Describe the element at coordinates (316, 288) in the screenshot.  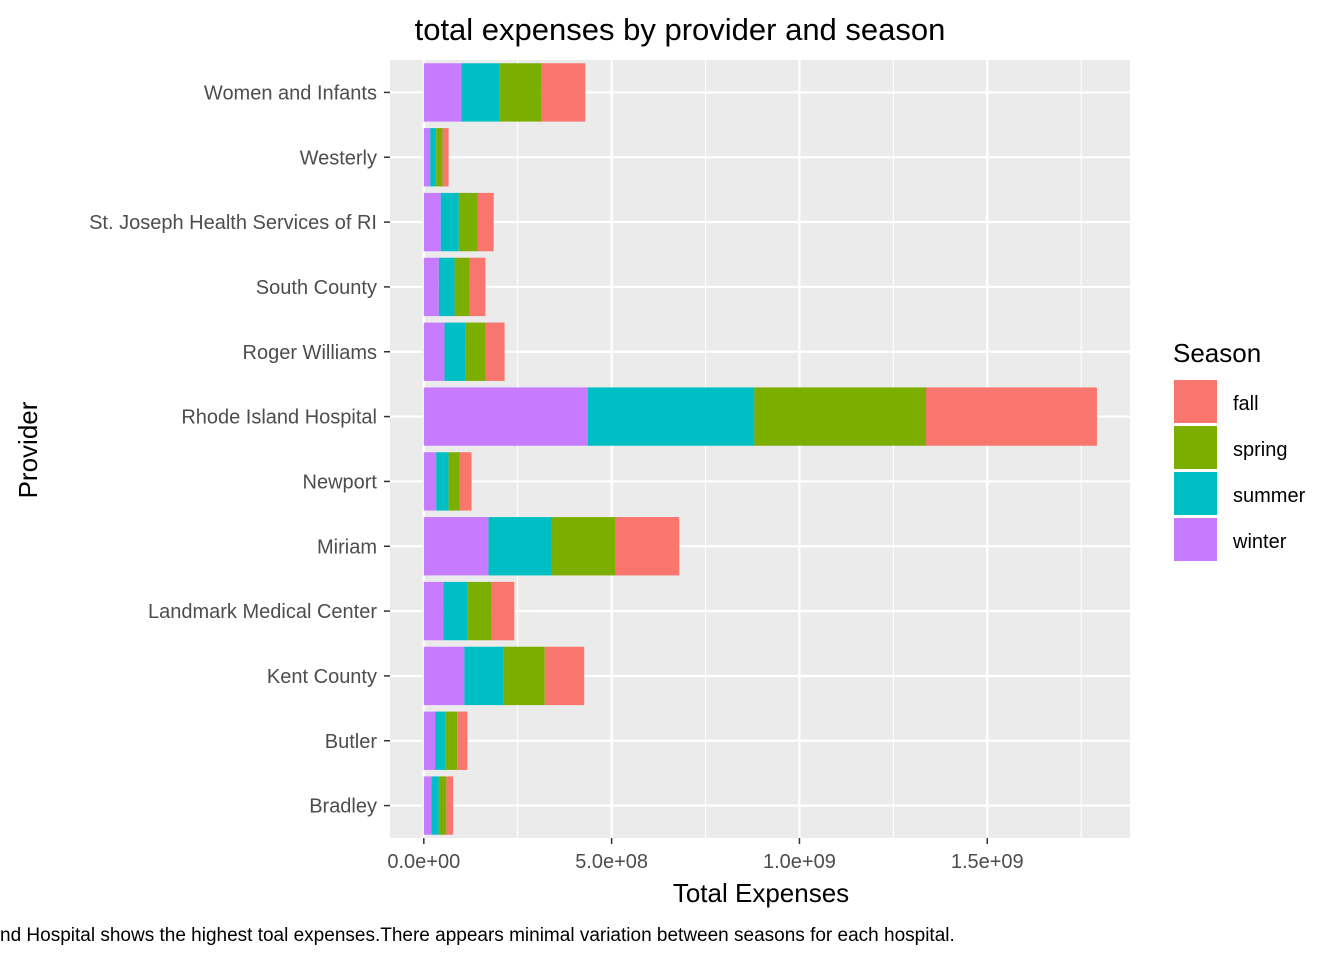
I see `y-tick-label: South County` at that location.